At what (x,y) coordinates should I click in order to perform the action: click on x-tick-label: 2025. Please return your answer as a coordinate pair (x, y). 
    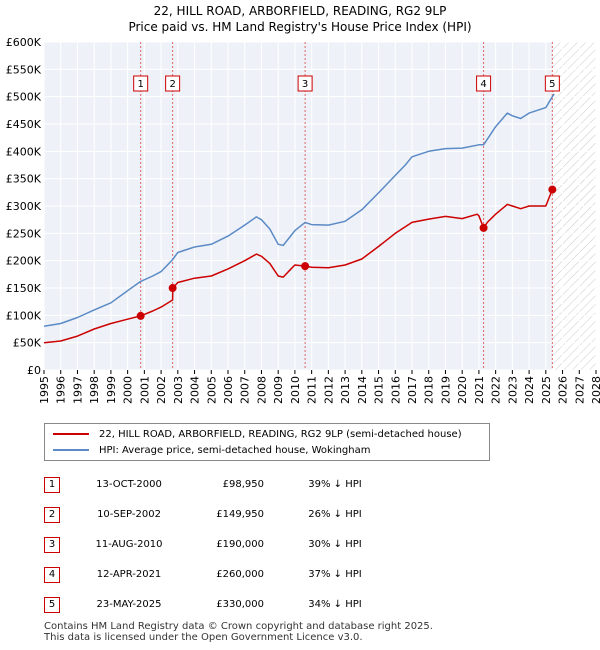
    Looking at the image, I should click on (546, 390).